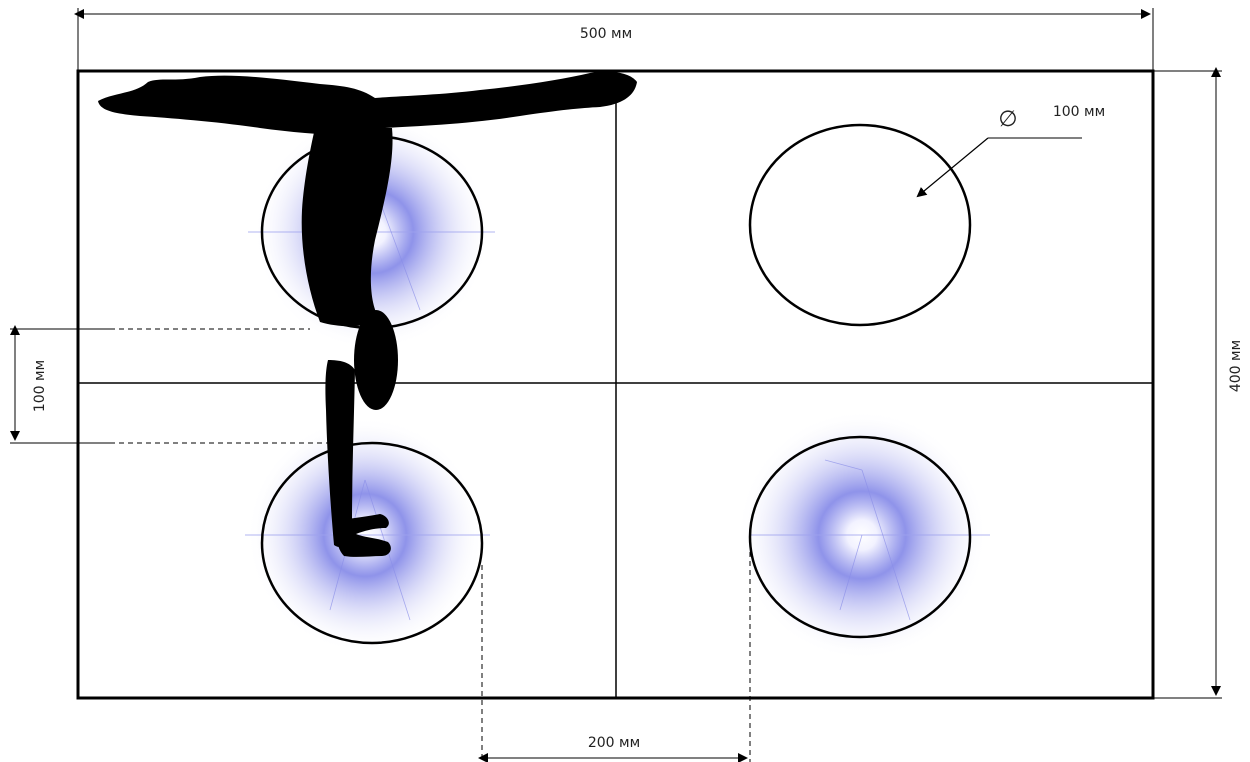  Describe the element at coordinates (1079, 112) in the screenshot. I see `diameter-label: 100 мм` at that location.